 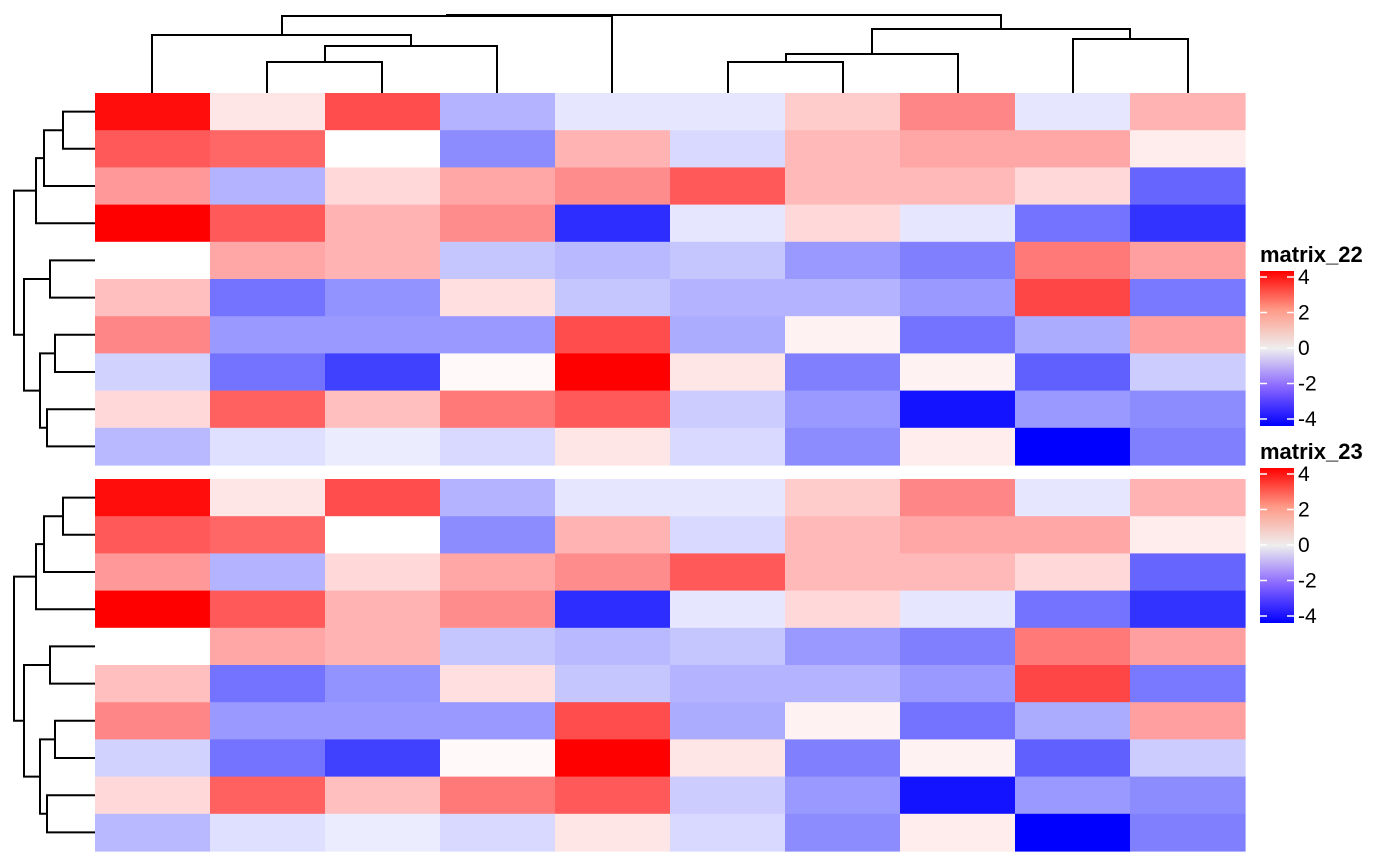 What do you see at coordinates (1307, 616) in the screenshot?
I see `legend-tick-label: -4` at bounding box center [1307, 616].